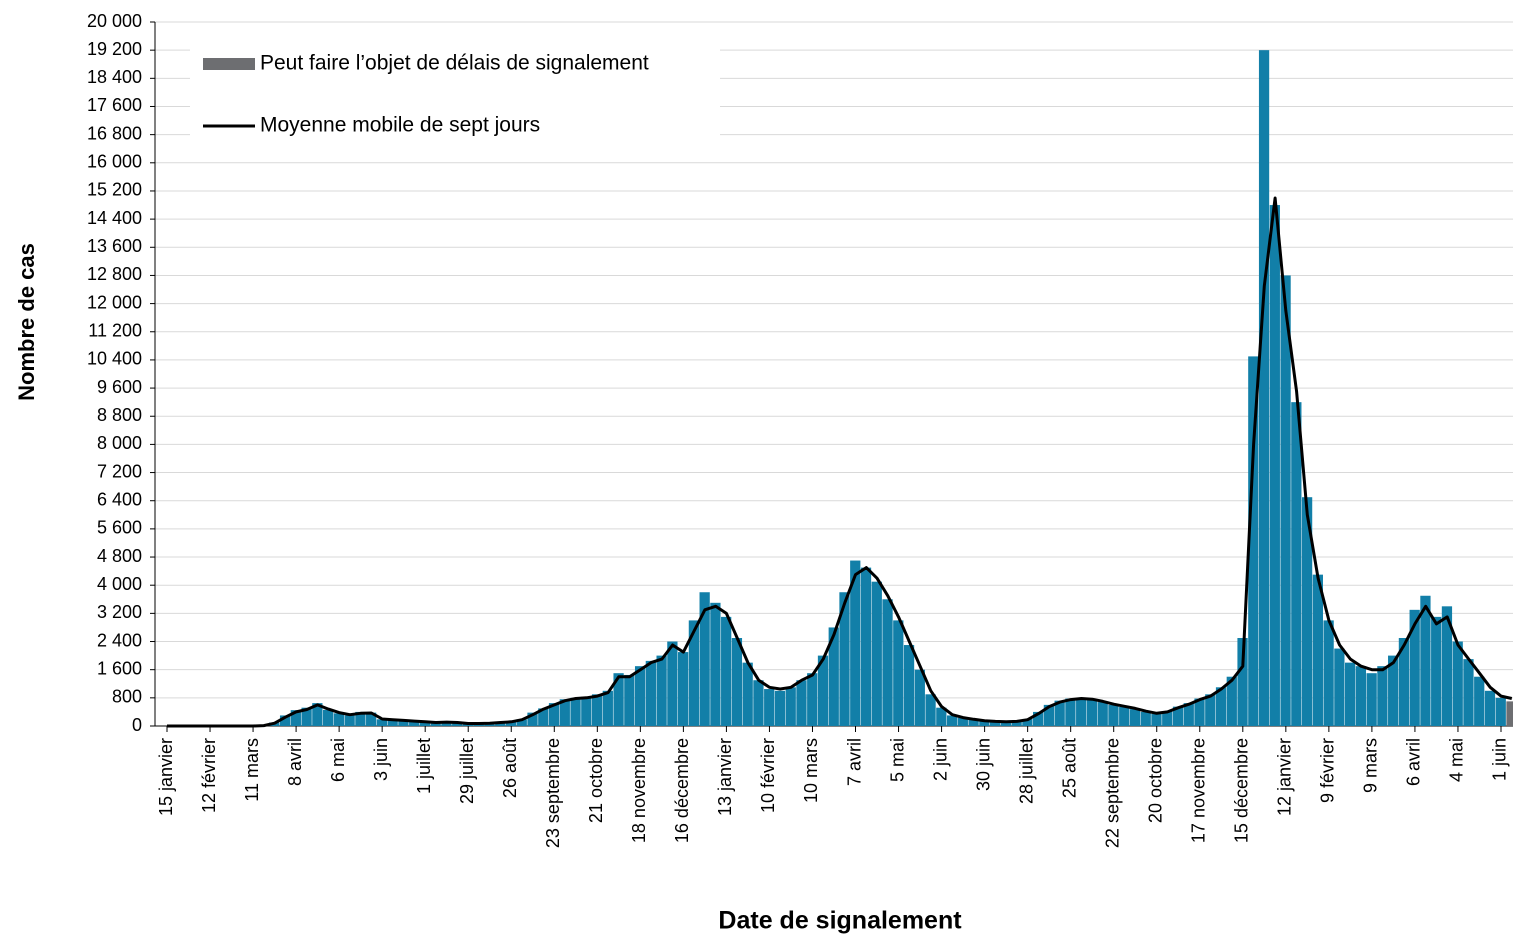 Image resolution: width=1513 pixels, height=939 pixels. I want to click on x-tick-label: 12 février, so click(209, 775).